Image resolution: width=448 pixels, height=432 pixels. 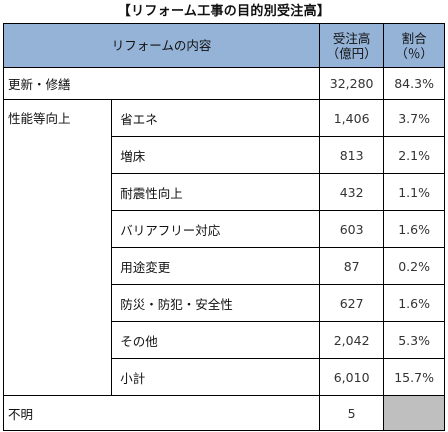 I want to click on table-row-usechange: 用途変更 87 0.2%, so click(x=224, y=266).